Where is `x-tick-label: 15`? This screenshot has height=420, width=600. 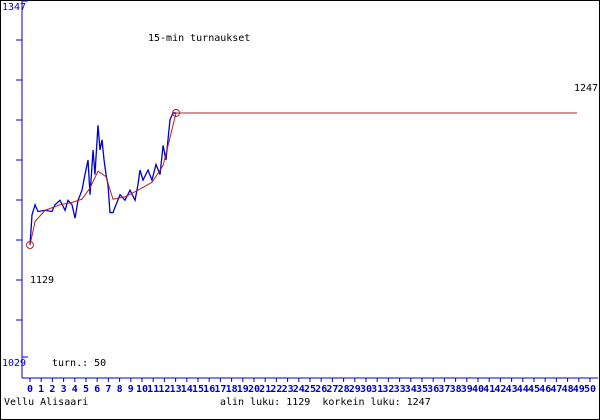 x-tick-label: 15 is located at coordinates (198, 389).